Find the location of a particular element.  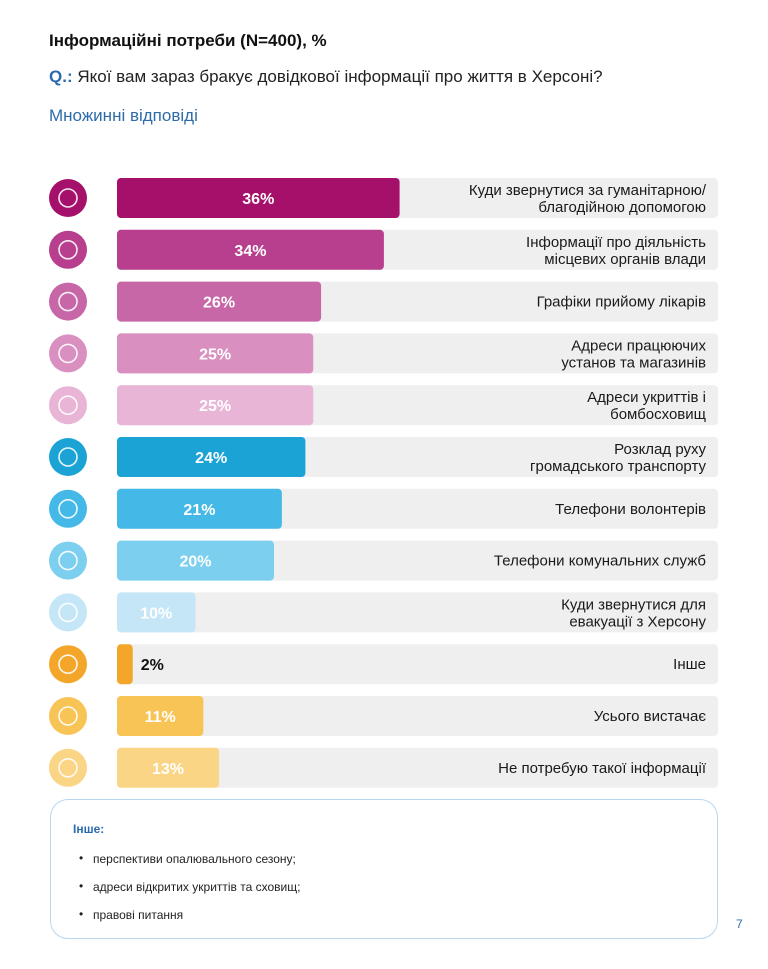

value-label: 34% is located at coordinates (250, 251).